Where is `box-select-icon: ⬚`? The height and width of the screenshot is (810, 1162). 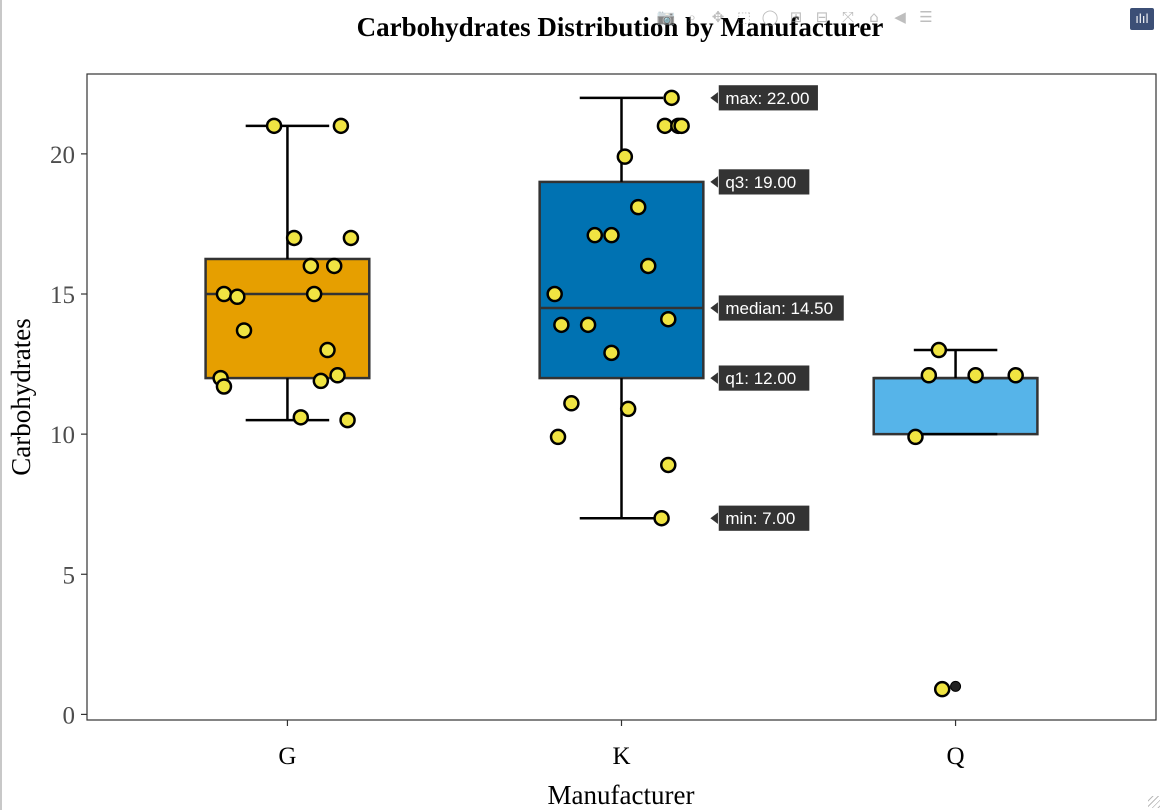 box-select-icon: ⬚ is located at coordinates (744, 17).